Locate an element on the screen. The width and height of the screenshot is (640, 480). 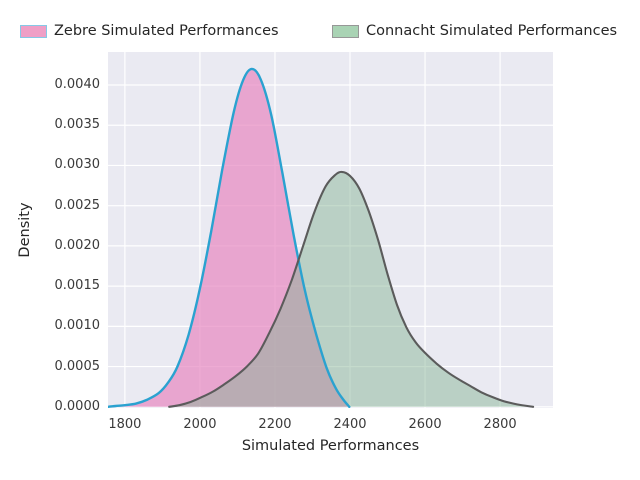
y-tick-label: 0.0005 is located at coordinates (77, 366).